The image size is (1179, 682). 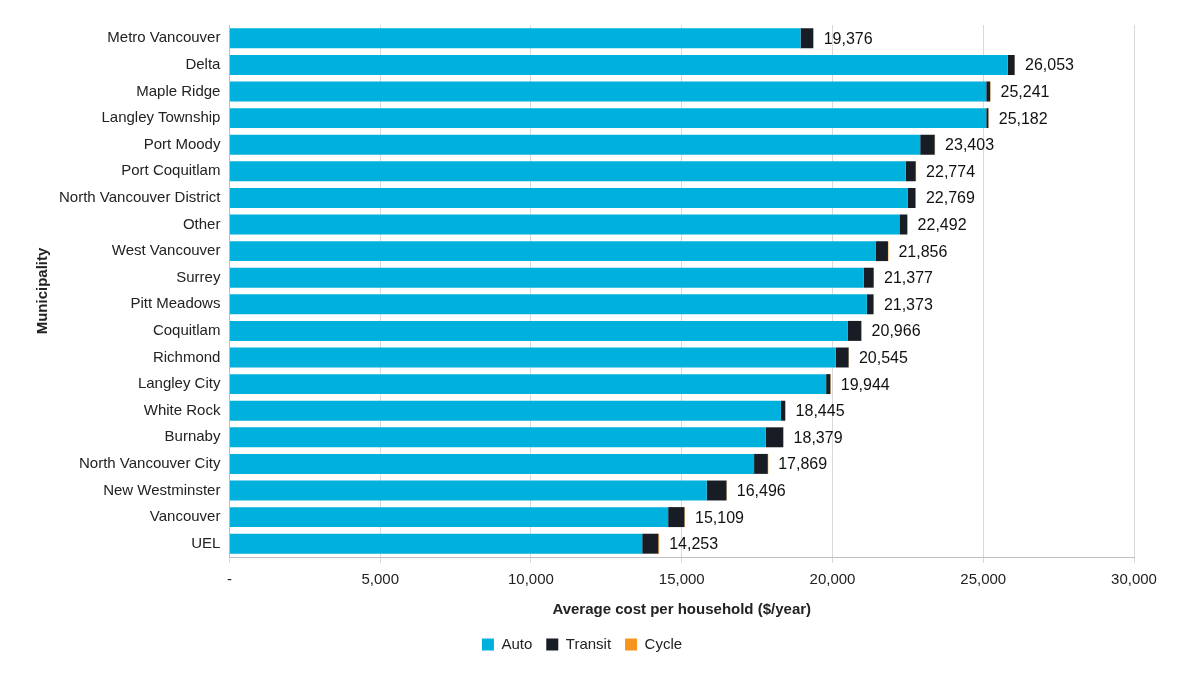 I want to click on total-label: 17,869, so click(x=803, y=464).